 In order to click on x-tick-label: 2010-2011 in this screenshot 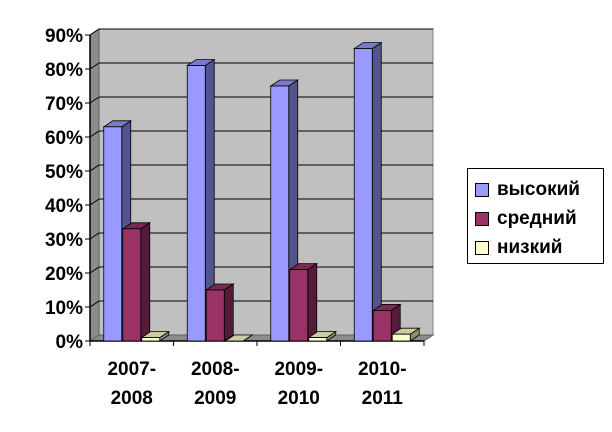, I will do `click(382, 384)`.